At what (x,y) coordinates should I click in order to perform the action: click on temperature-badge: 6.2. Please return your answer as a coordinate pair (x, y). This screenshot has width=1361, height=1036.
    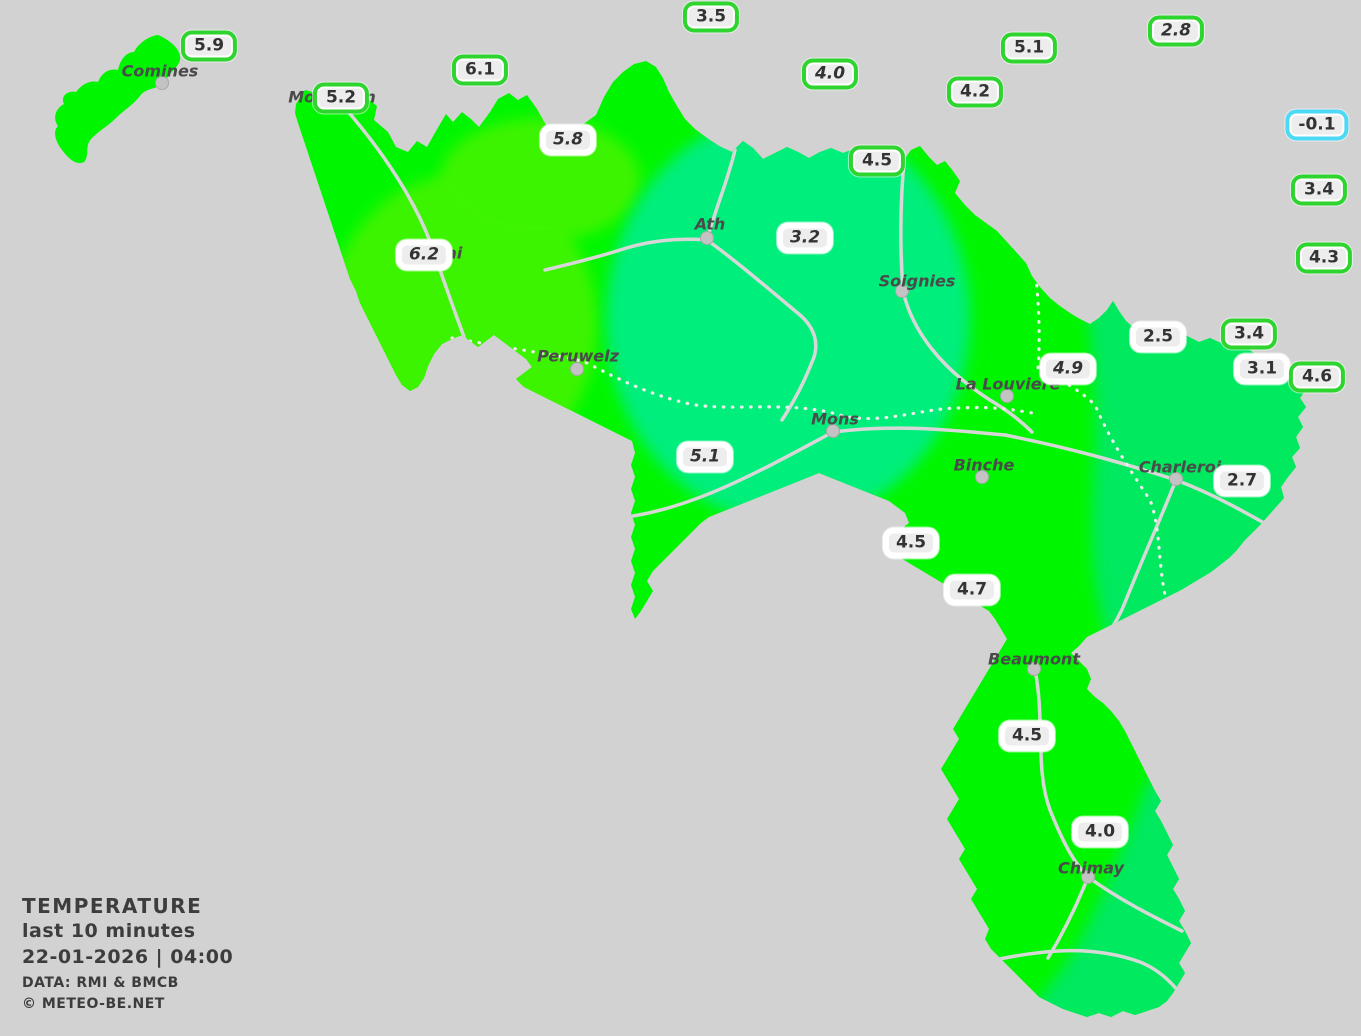
    Looking at the image, I should click on (424, 255).